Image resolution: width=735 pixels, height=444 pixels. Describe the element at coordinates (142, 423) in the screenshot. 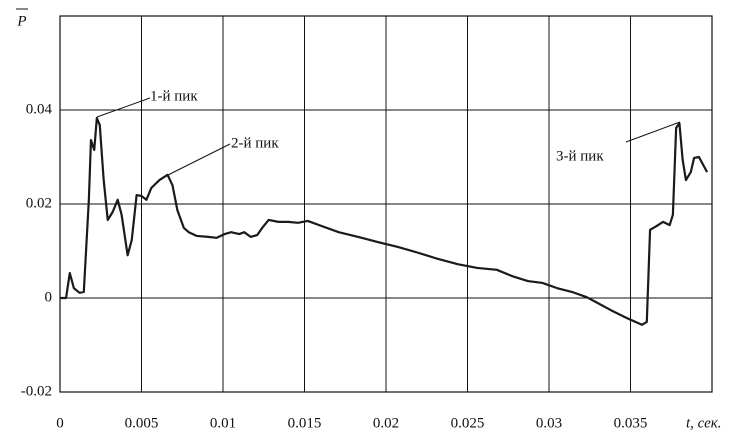

I see `x-tick-label: 0.005` at that location.